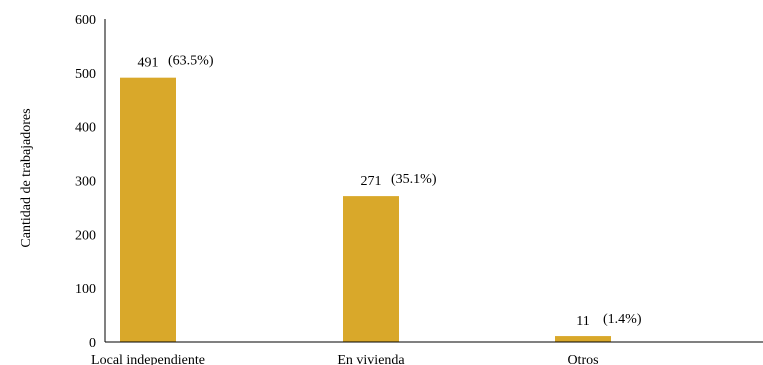 This screenshot has width=763, height=365. What do you see at coordinates (582, 321) in the screenshot?
I see `value-label: 11` at bounding box center [582, 321].